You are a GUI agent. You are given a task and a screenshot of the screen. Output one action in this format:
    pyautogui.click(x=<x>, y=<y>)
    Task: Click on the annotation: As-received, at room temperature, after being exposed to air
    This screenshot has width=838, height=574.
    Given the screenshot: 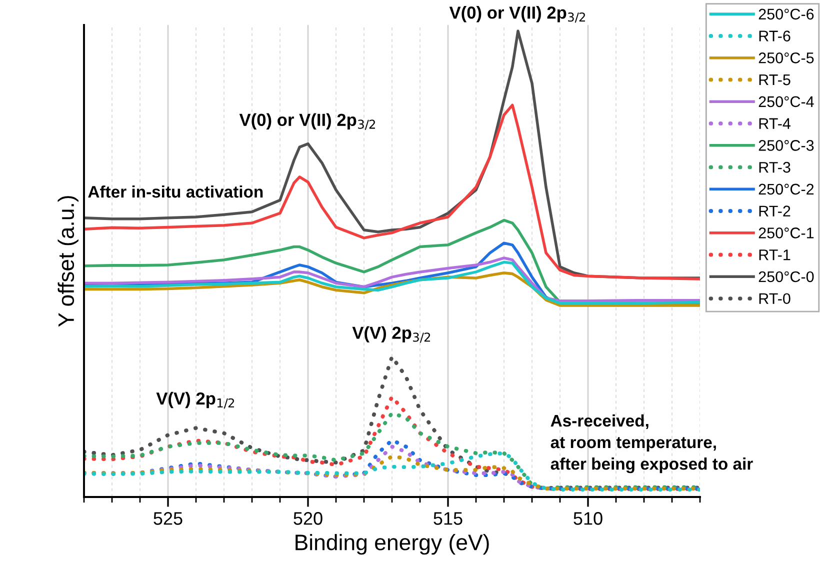 What is the action you would take?
    pyautogui.click(x=651, y=444)
    